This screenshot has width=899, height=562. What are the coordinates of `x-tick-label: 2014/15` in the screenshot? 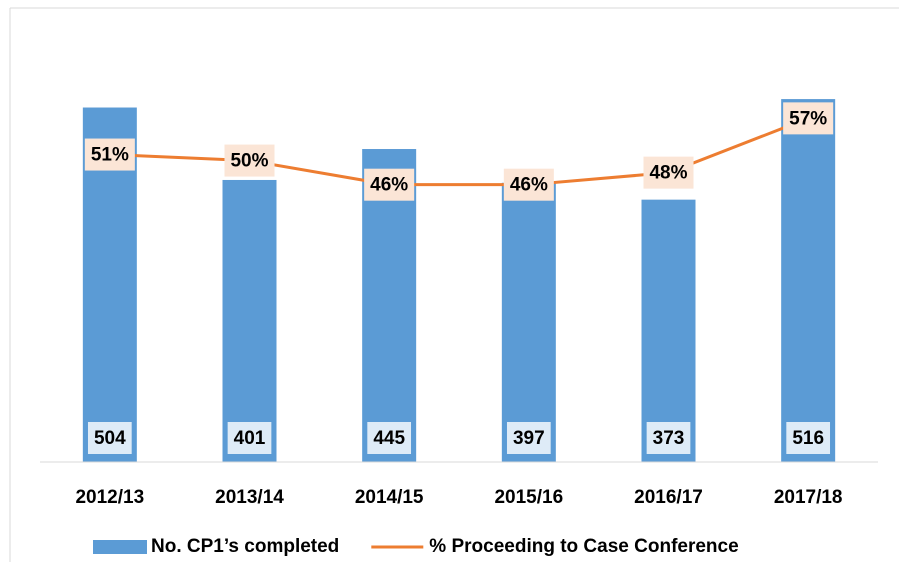 It's located at (389, 497).